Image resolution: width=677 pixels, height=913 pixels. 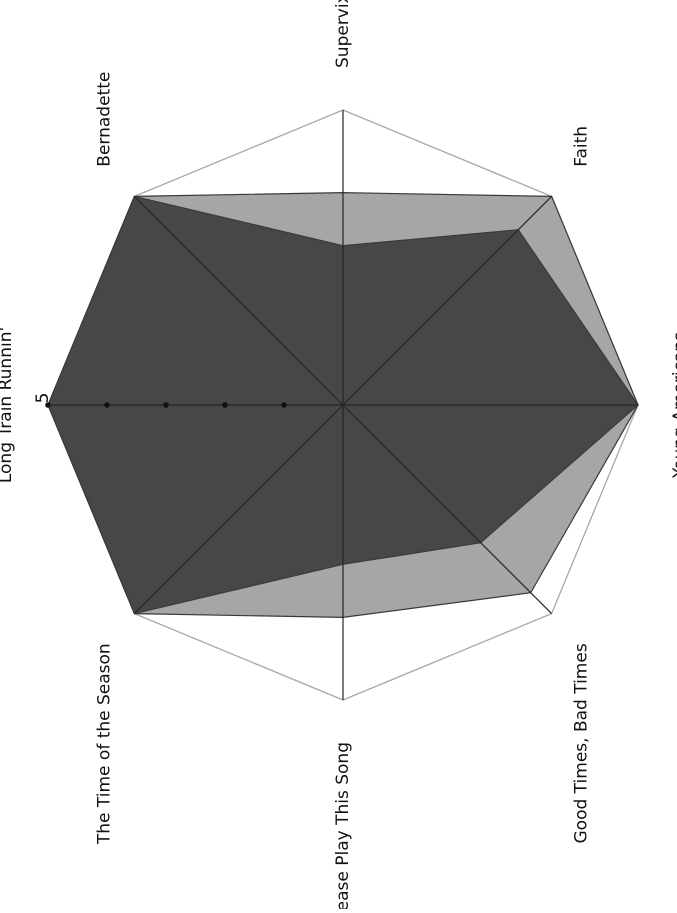 What do you see at coordinates (43, 398) in the screenshot?
I see `tick-label-5: 5` at bounding box center [43, 398].